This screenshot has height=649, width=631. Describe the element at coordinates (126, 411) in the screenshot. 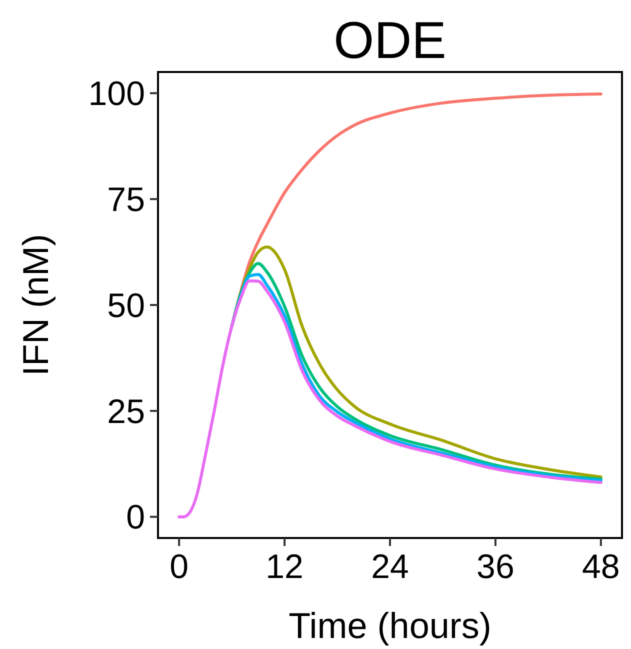

I see `y-tick-label: 25` at that location.